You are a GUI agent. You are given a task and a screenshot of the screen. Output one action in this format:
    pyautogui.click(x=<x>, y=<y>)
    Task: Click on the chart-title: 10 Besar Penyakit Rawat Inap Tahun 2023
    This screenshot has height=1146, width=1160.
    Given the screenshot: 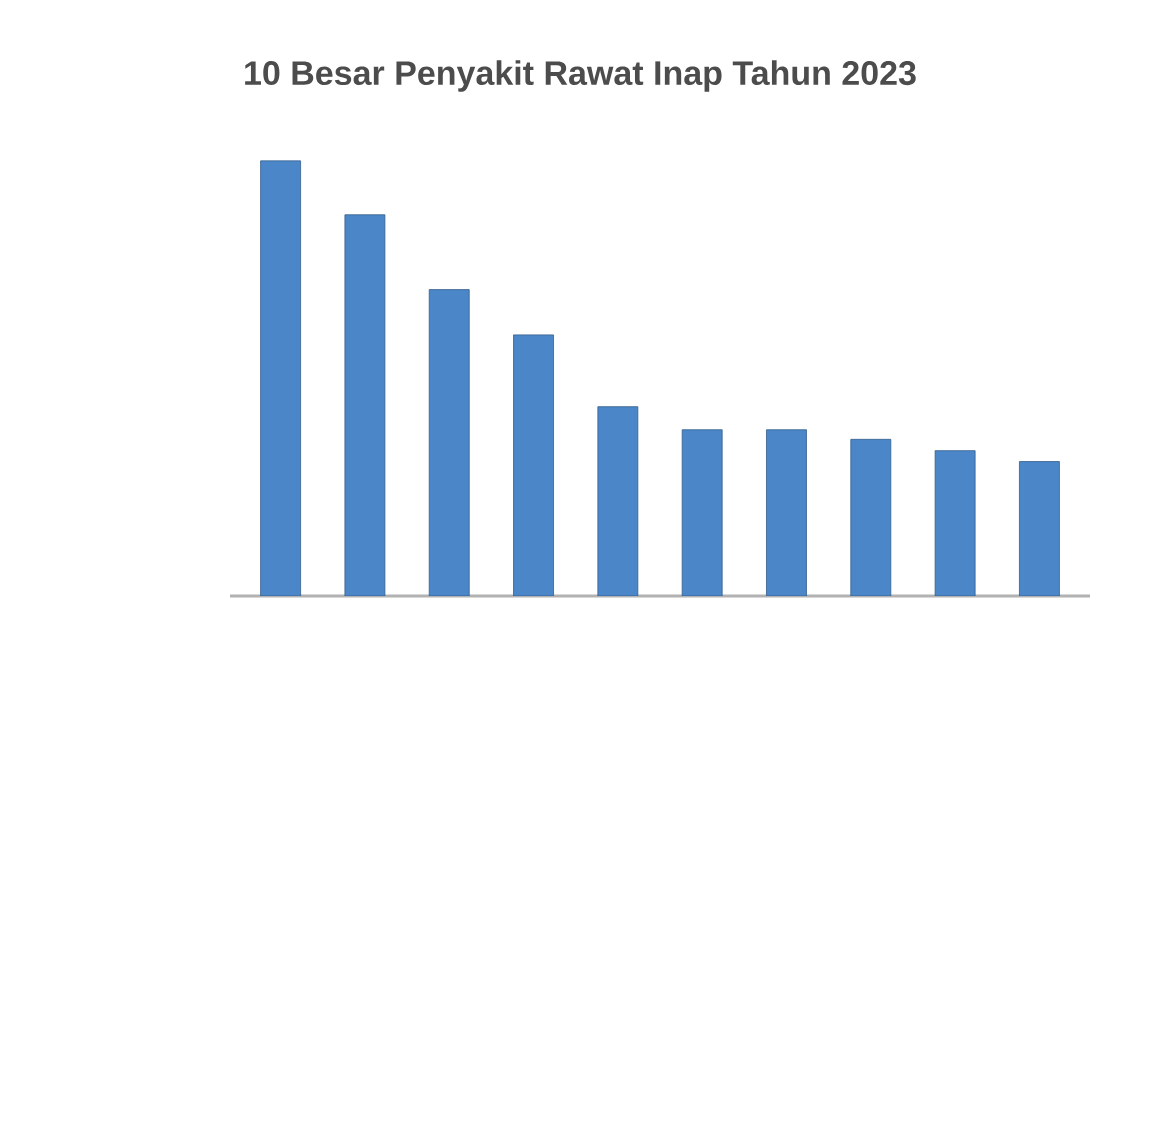 What is the action you would take?
    pyautogui.click(x=580, y=76)
    